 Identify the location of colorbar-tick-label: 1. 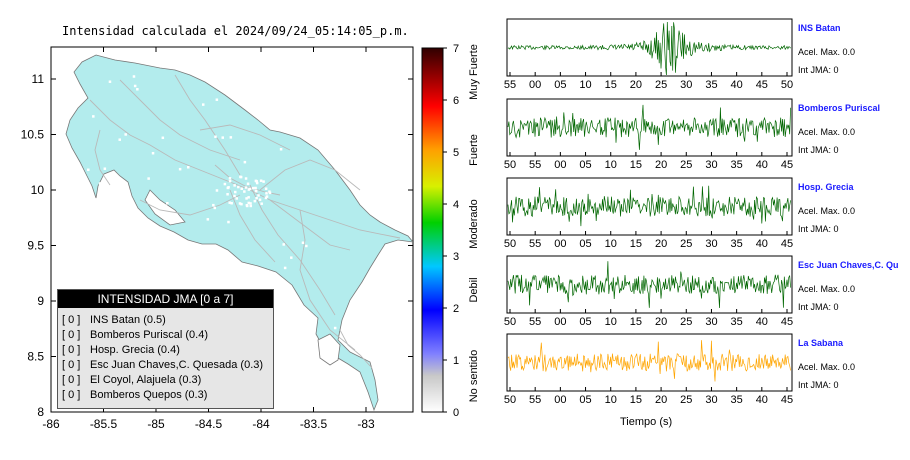
(456, 361).